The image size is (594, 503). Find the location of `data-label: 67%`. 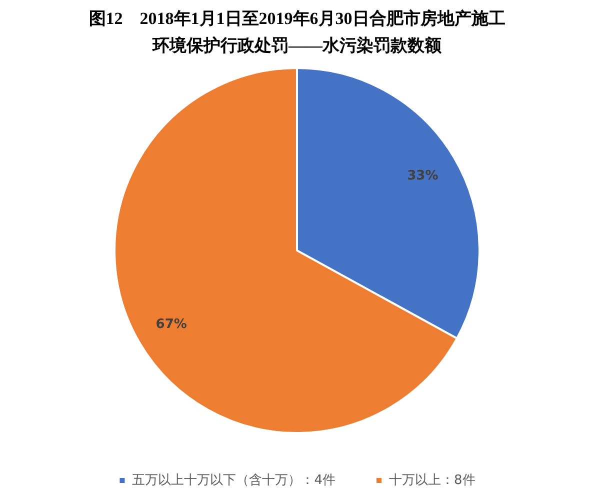

data-label: 67% is located at coordinates (171, 324).